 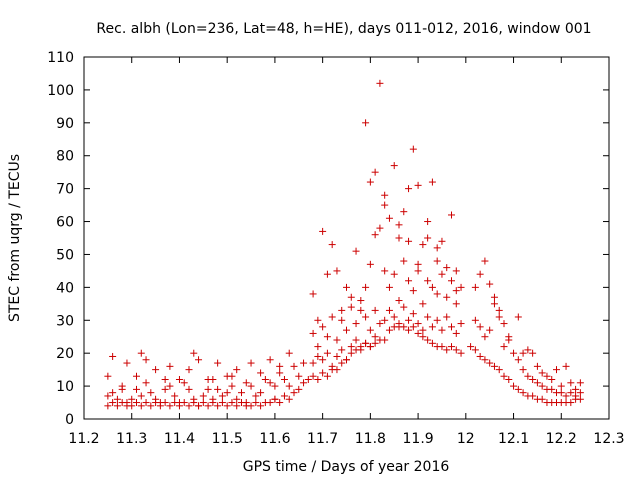 I want to click on y-tick-label: 70, so click(x=65, y=190).